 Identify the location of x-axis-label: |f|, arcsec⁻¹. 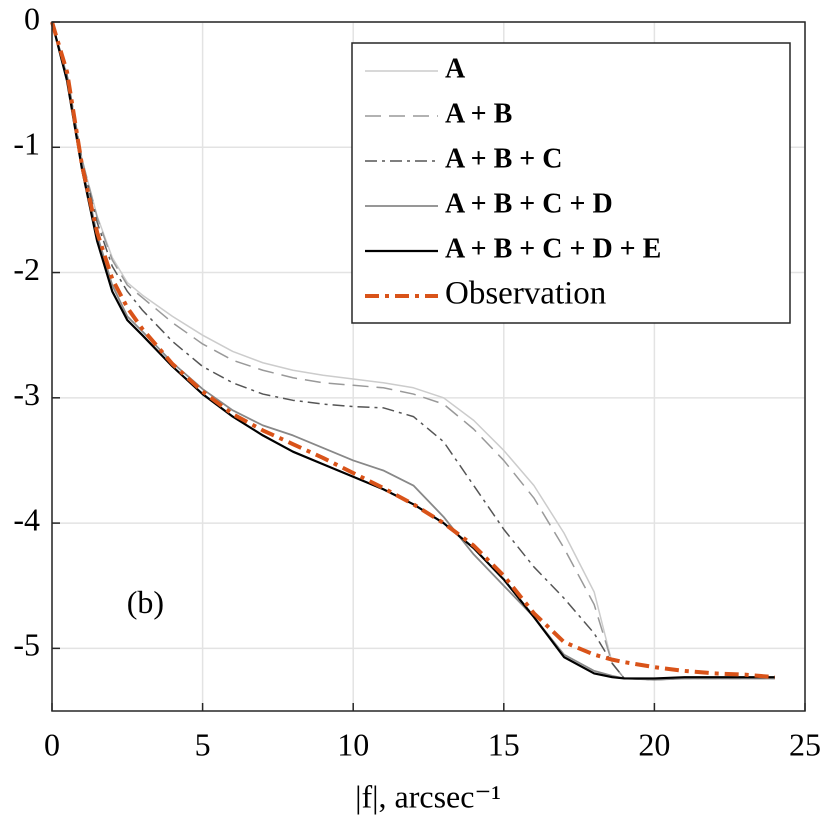
(428, 796).